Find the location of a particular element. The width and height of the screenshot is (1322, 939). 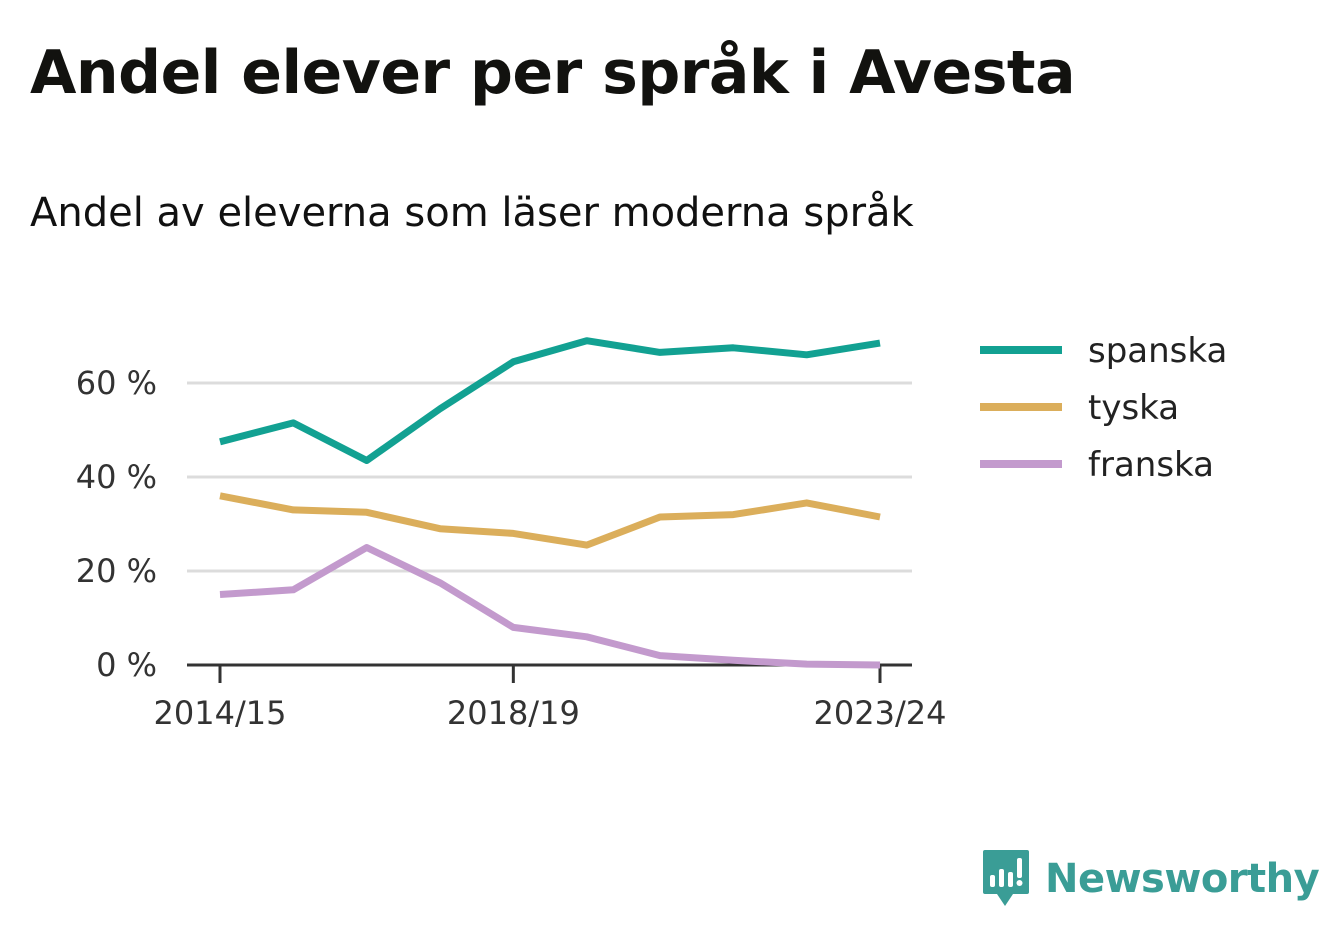

brand-name: Newsworthy is located at coordinates (1182, 879).